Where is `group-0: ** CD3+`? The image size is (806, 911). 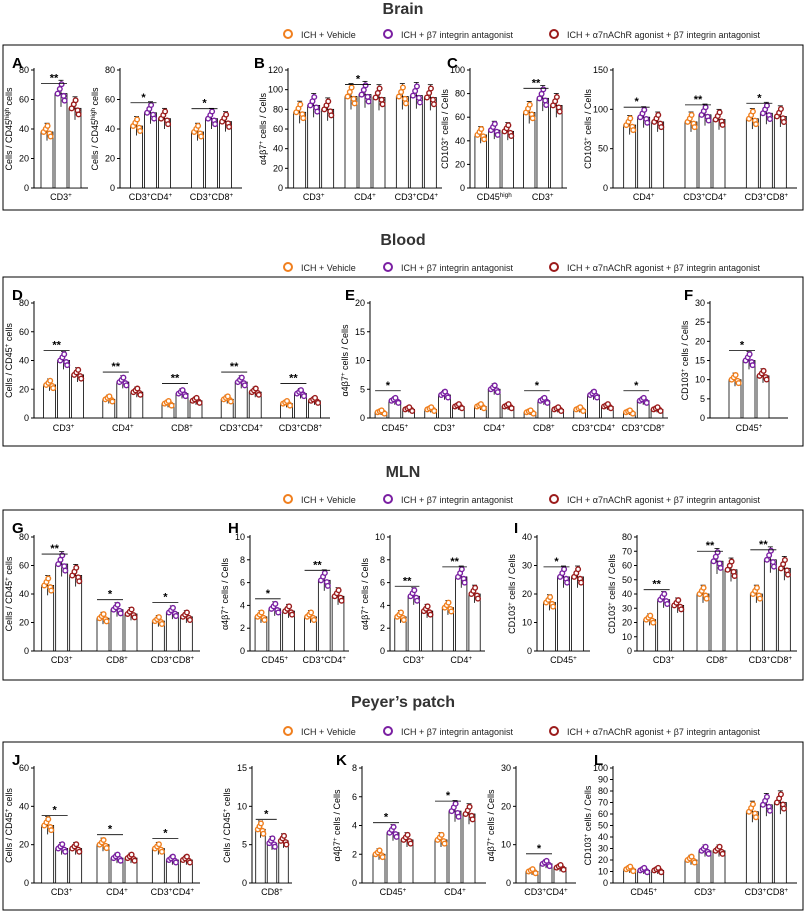 group-0: ** CD3+ is located at coordinates (64, 387).